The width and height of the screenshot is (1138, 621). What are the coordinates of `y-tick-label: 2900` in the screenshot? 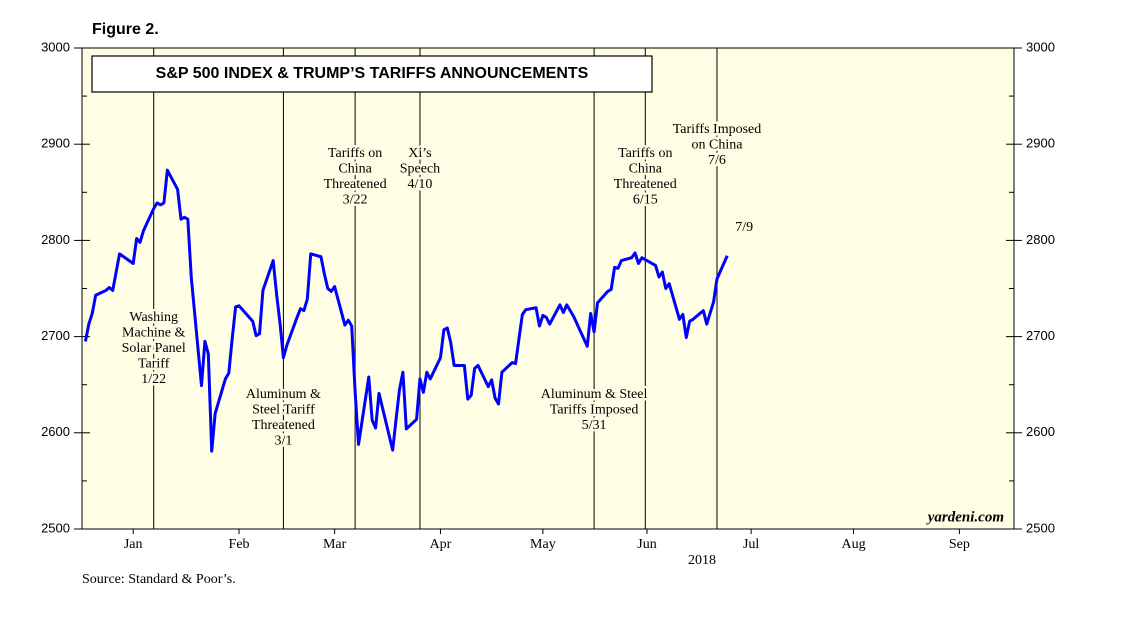 It's located at (55, 143).